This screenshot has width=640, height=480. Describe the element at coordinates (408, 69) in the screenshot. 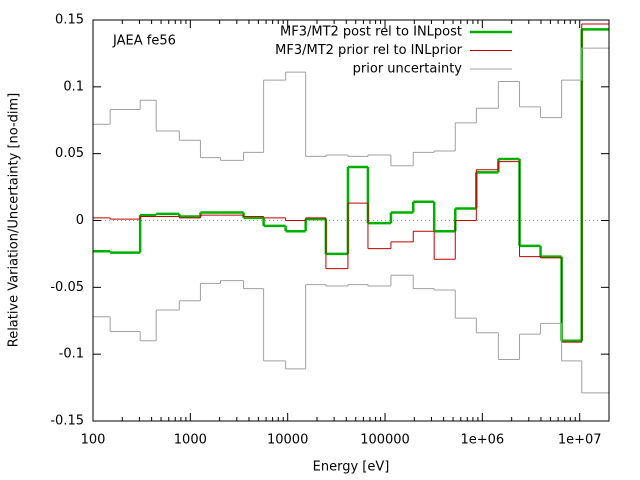

I see `legend-label: prior uncertainty` at that location.